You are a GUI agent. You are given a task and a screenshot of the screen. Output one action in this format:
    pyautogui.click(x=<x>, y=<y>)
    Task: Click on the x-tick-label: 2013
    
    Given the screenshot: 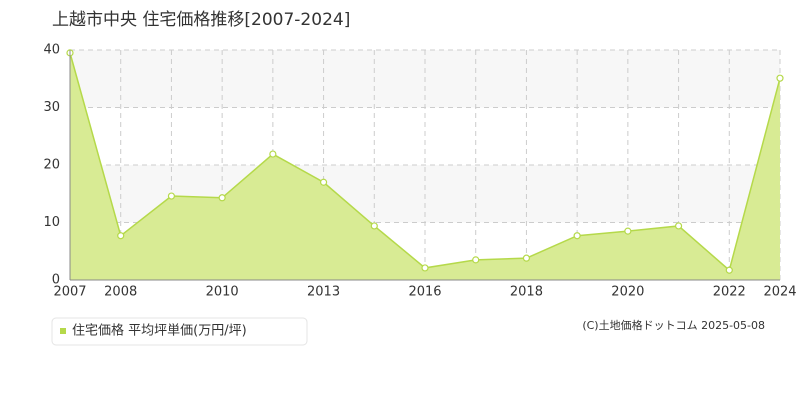 What is the action you would take?
    pyautogui.click(x=323, y=292)
    